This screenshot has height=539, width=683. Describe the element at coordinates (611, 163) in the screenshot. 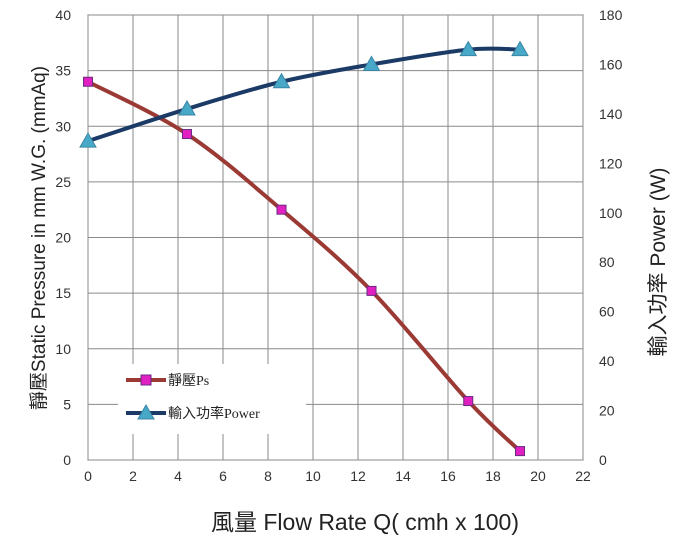

I see `y-right-tick-label: 120` at that location.